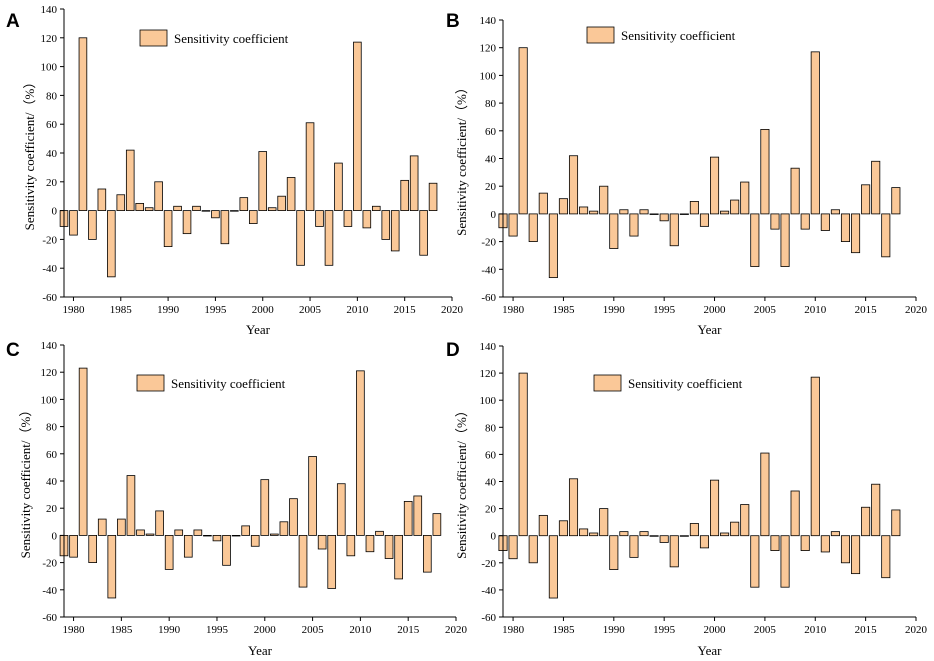 The width and height of the screenshot is (934, 661). I want to click on x-axis-label: Year, so click(258, 329).